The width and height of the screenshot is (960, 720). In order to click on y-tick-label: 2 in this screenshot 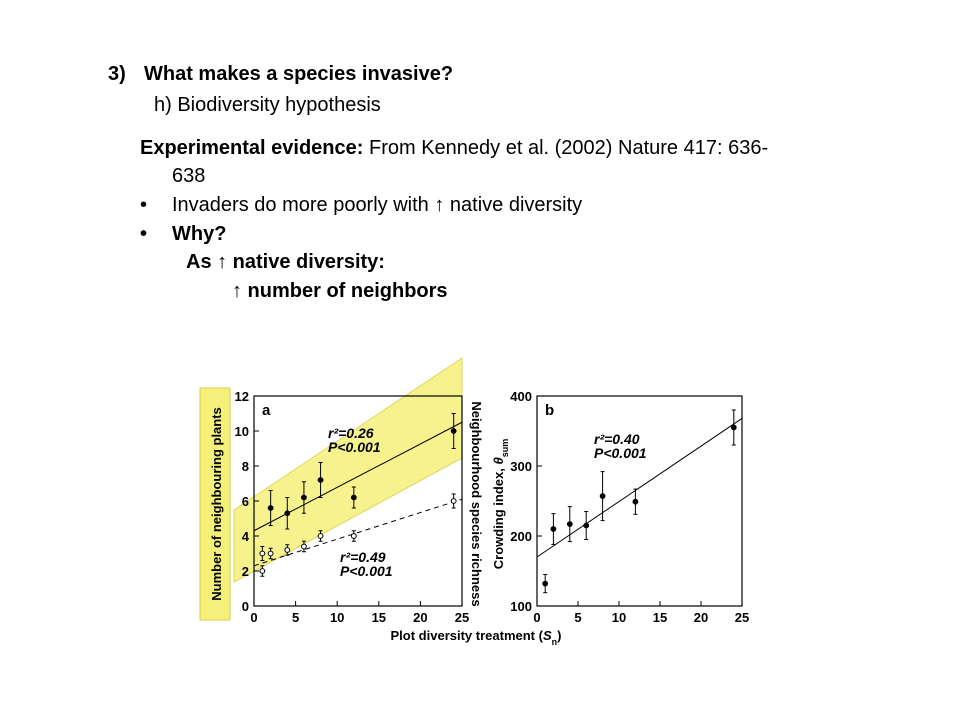, I will do `click(245, 571)`.